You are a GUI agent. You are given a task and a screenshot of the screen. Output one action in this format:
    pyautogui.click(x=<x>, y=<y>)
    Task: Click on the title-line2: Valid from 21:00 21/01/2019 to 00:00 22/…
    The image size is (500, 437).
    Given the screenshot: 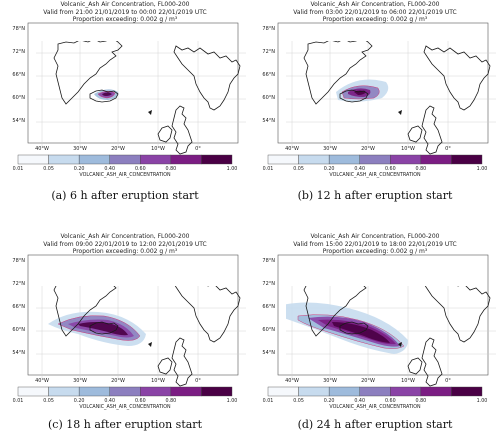 What is the action you would take?
    pyautogui.click(x=125, y=12)
    